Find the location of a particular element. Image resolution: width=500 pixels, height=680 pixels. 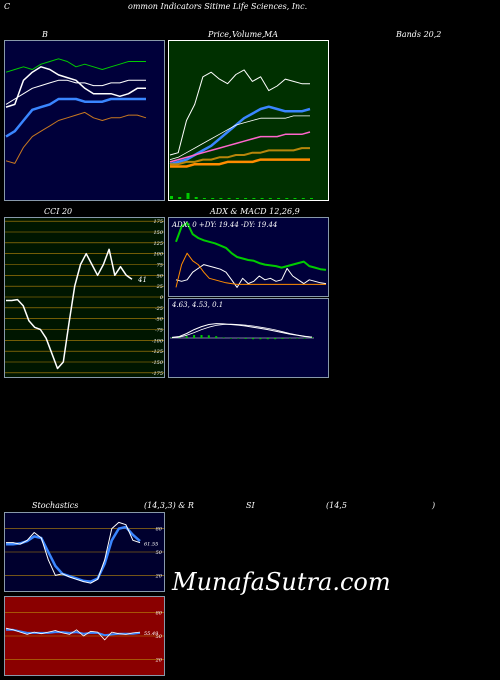

rsi-tick-label: 50 is located at coordinates (159, 637).